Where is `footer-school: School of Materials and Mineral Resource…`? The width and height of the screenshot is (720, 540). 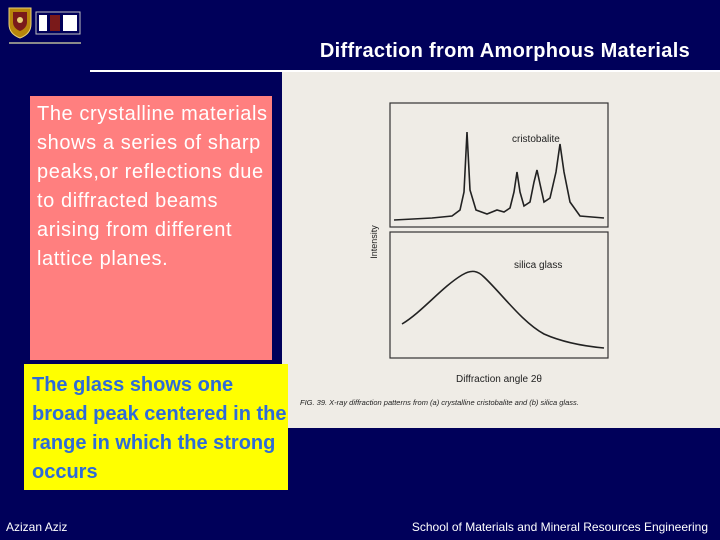
footer-school: School of Materials and Mineral Resource… is located at coordinates (559, 527).